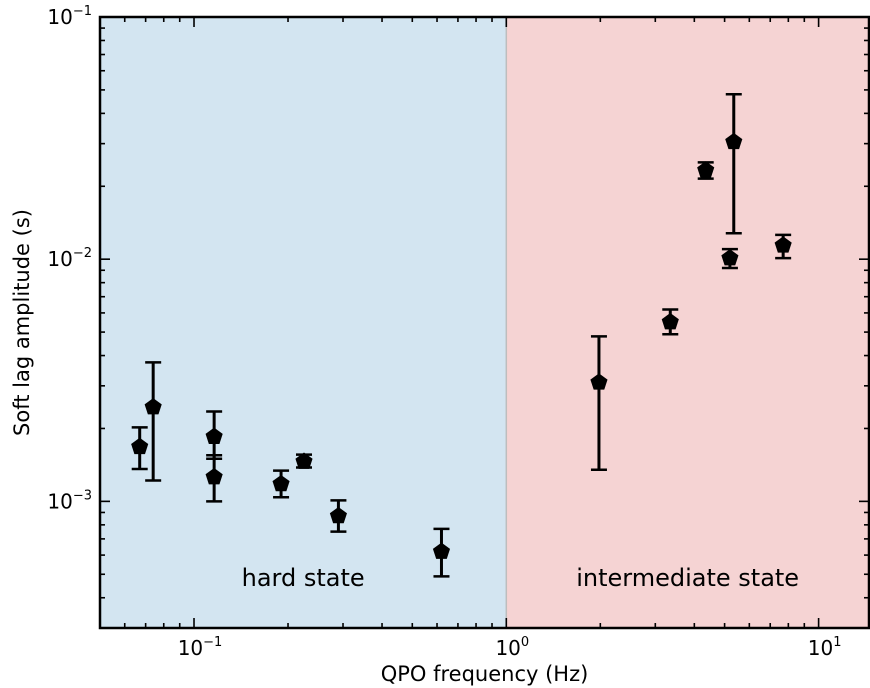 This screenshot has width=870, height=688. What do you see at coordinates (687, 578) in the screenshot?
I see `region-label-1: intermediate state` at bounding box center [687, 578].